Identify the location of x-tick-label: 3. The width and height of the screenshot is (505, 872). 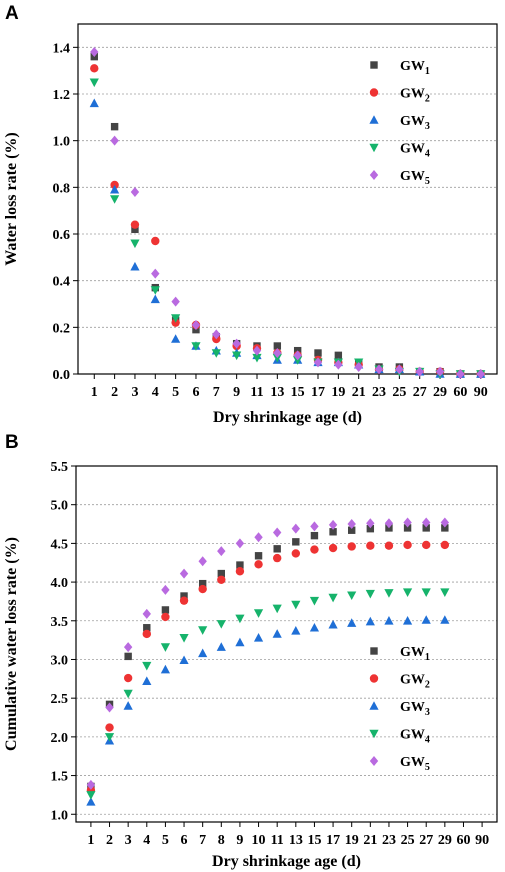
(134, 392).